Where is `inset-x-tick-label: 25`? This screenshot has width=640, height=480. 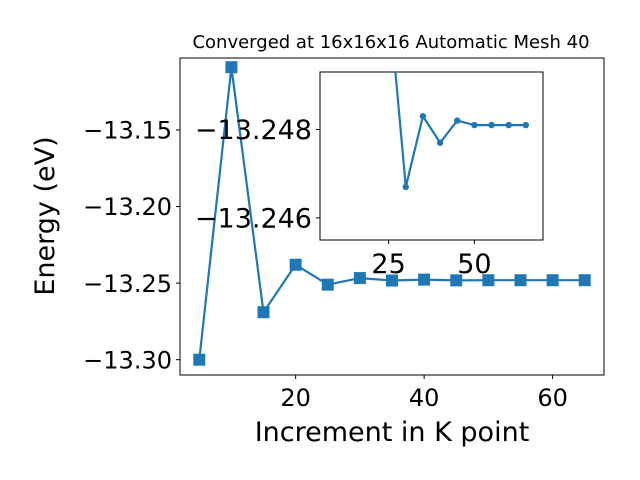 inset-x-tick-label: 25 is located at coordinates (388, 264).